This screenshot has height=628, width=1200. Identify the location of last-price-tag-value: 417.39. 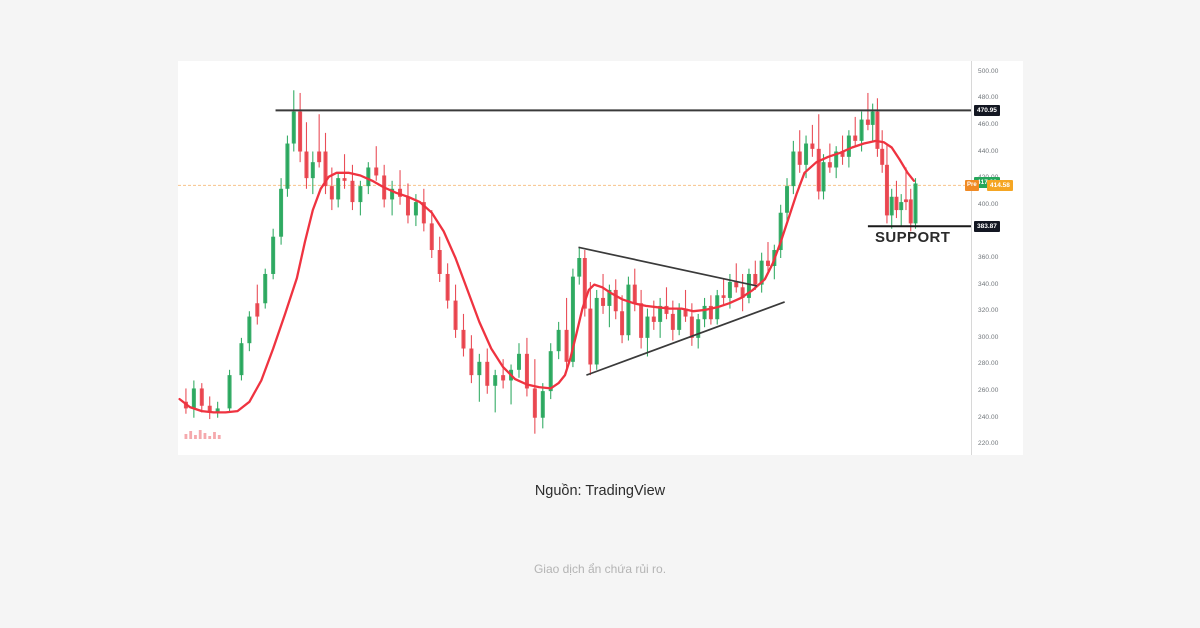
(987, 182).